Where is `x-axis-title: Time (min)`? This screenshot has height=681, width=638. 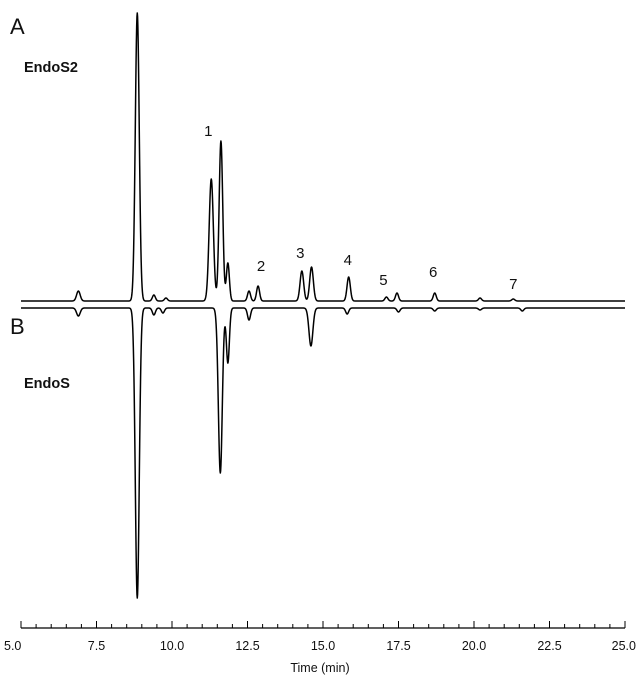 x-axis-title: Time (min) is located at coordinates (319, 668).